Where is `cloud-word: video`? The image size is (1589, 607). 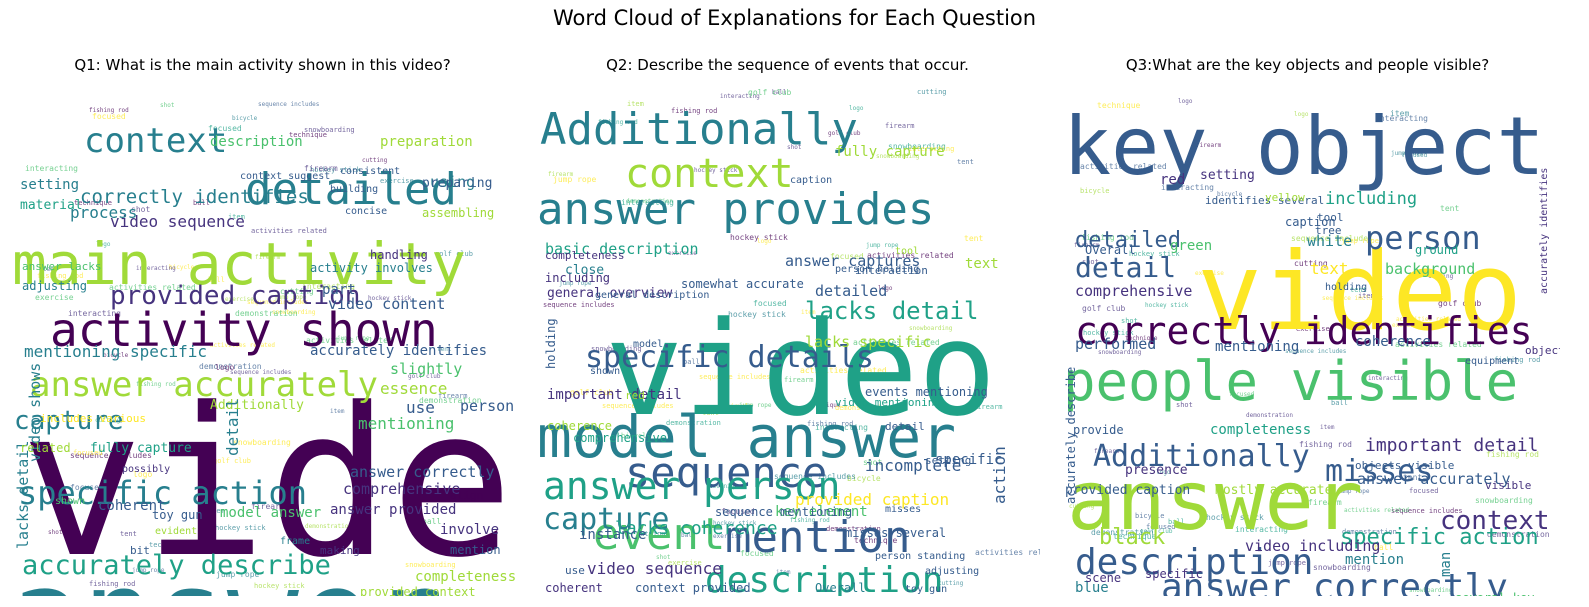
cloud-word: video is located at coordinates (800, 369).